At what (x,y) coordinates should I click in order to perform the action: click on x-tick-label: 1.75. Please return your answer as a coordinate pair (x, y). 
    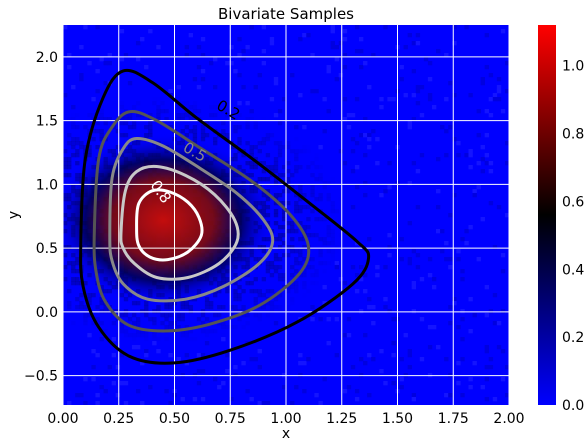
    Looking at the image, I should click on (453, 419).